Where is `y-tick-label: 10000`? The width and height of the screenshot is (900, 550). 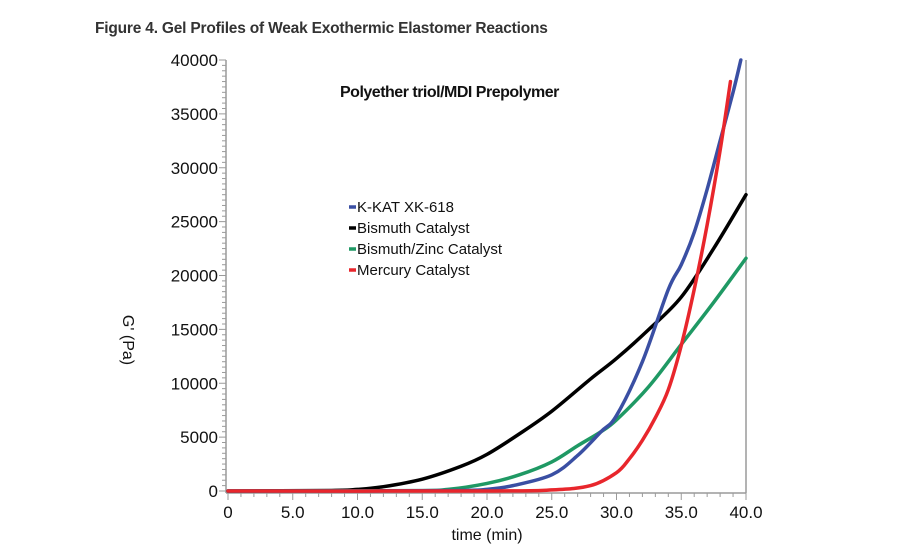 y-tick-label: 10000 is located at coordinates (194, 383).